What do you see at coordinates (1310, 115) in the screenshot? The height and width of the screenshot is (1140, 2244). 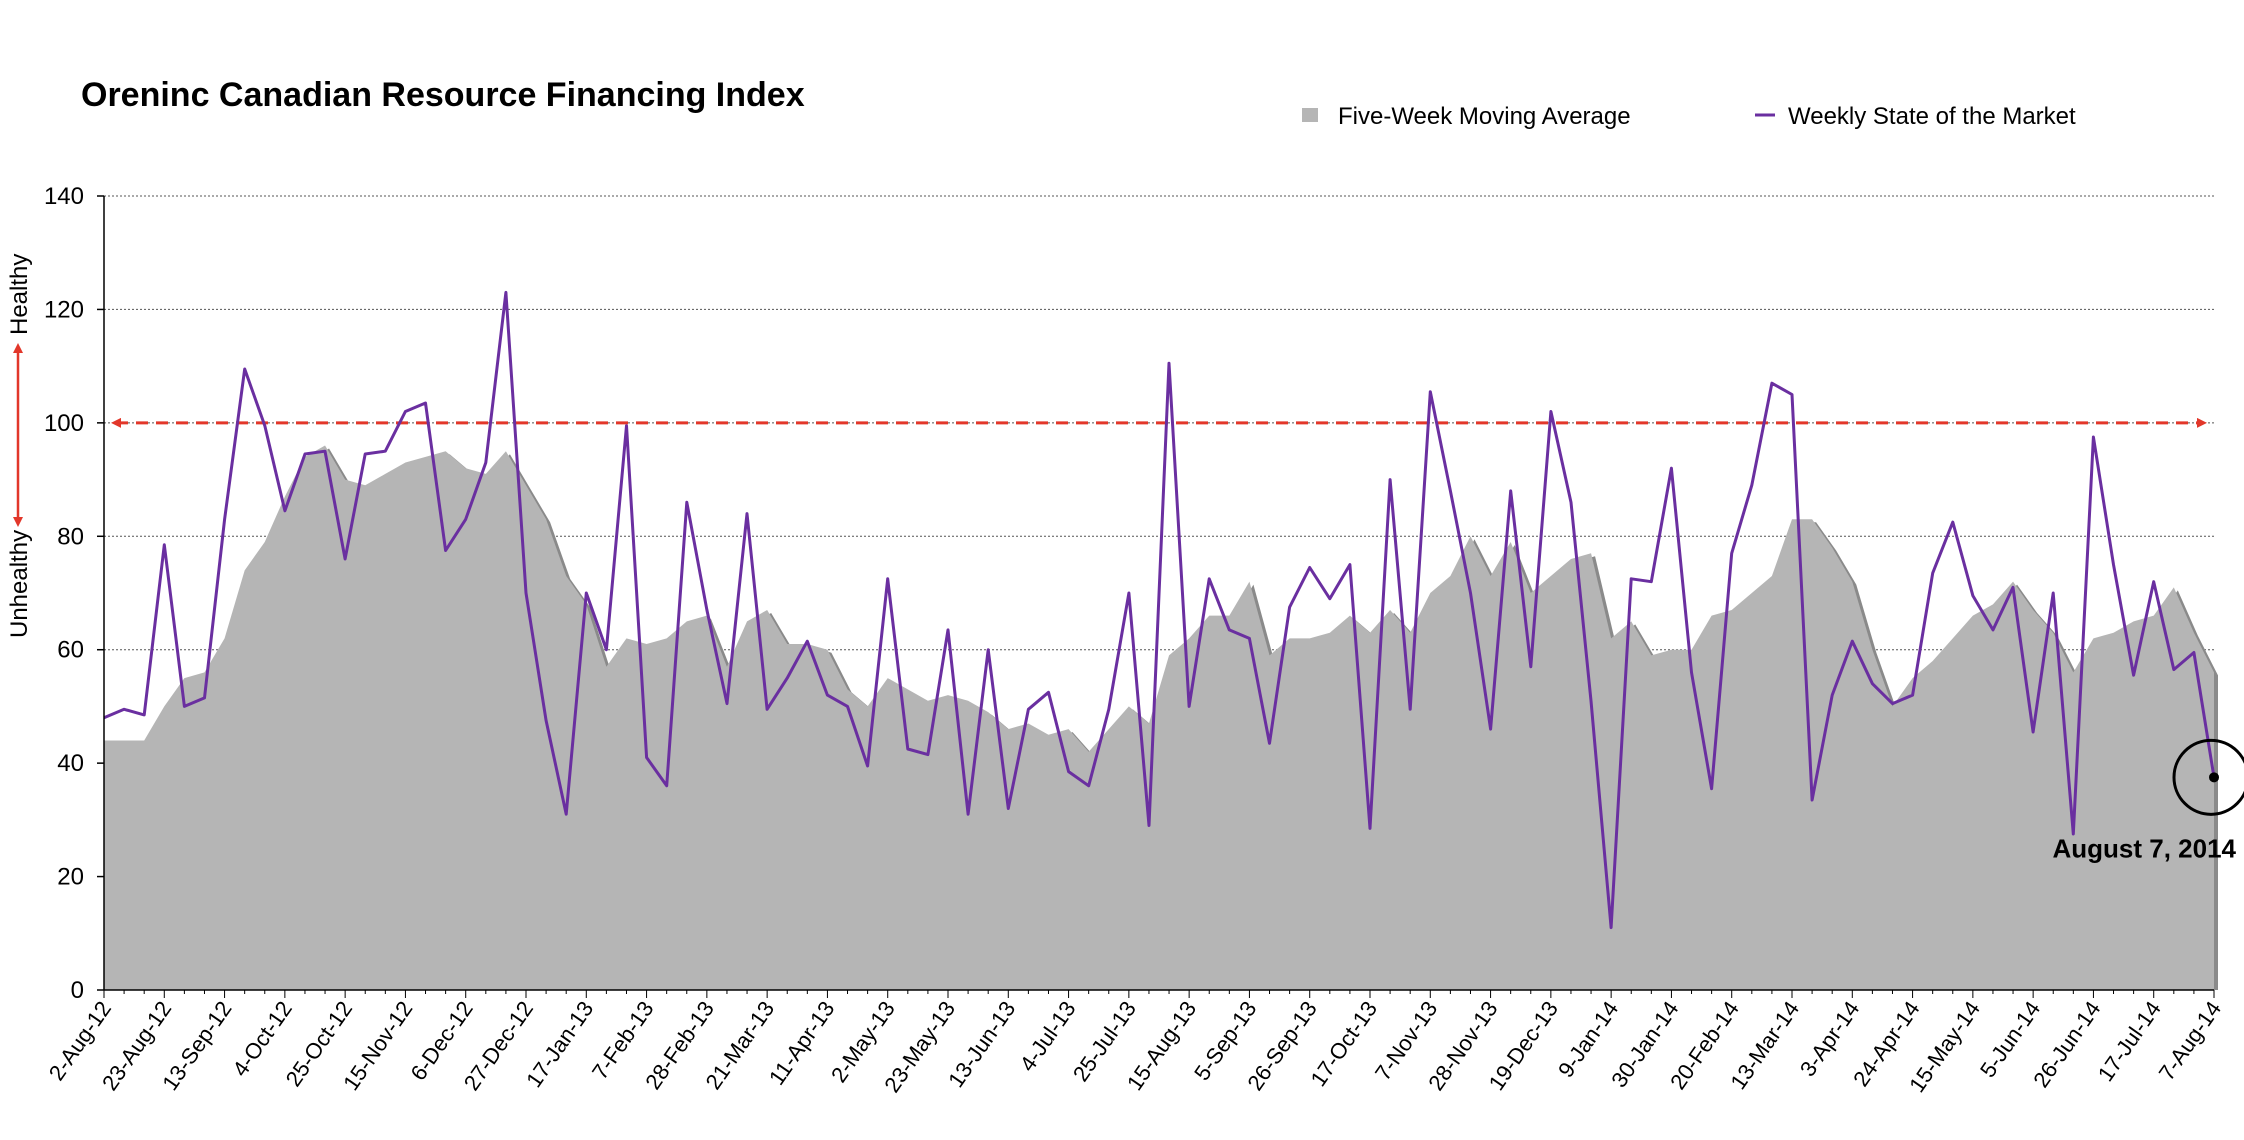 I see `legend-swatch-area` at bounding box center [1310, 115].